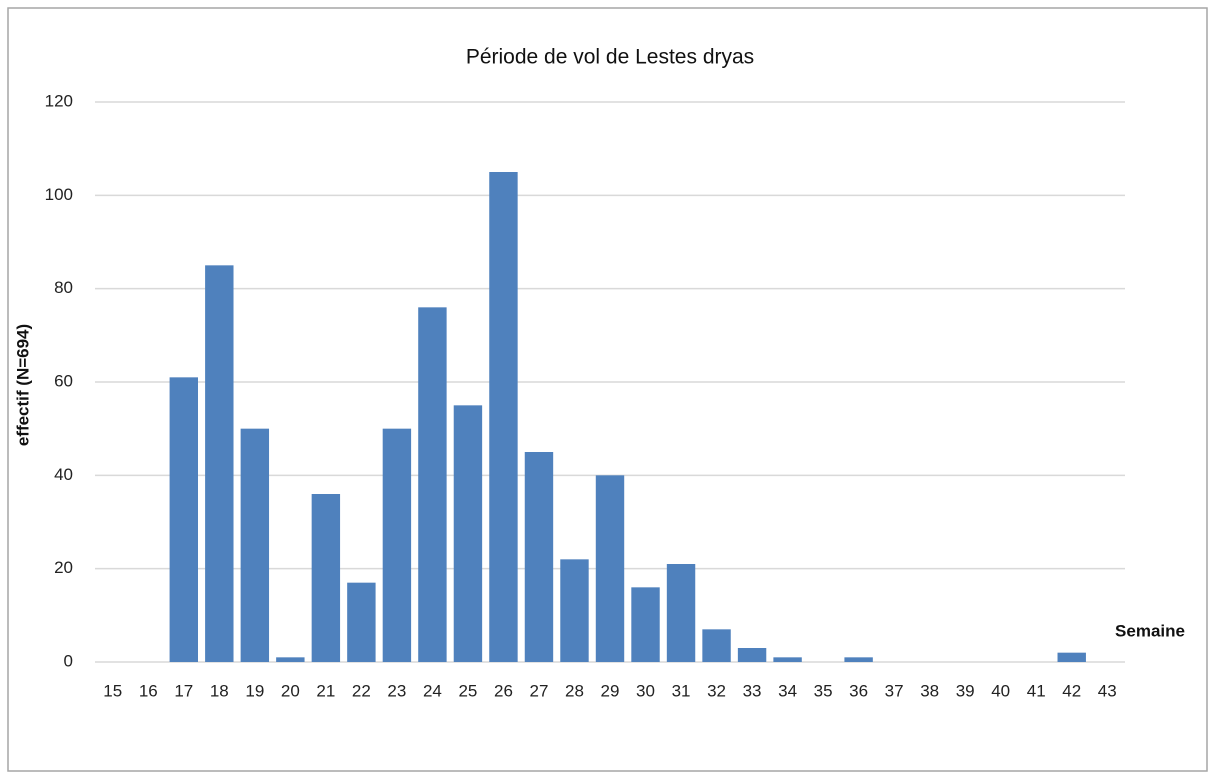  I want to click on x-tick-label: 39, so click(965, 690).